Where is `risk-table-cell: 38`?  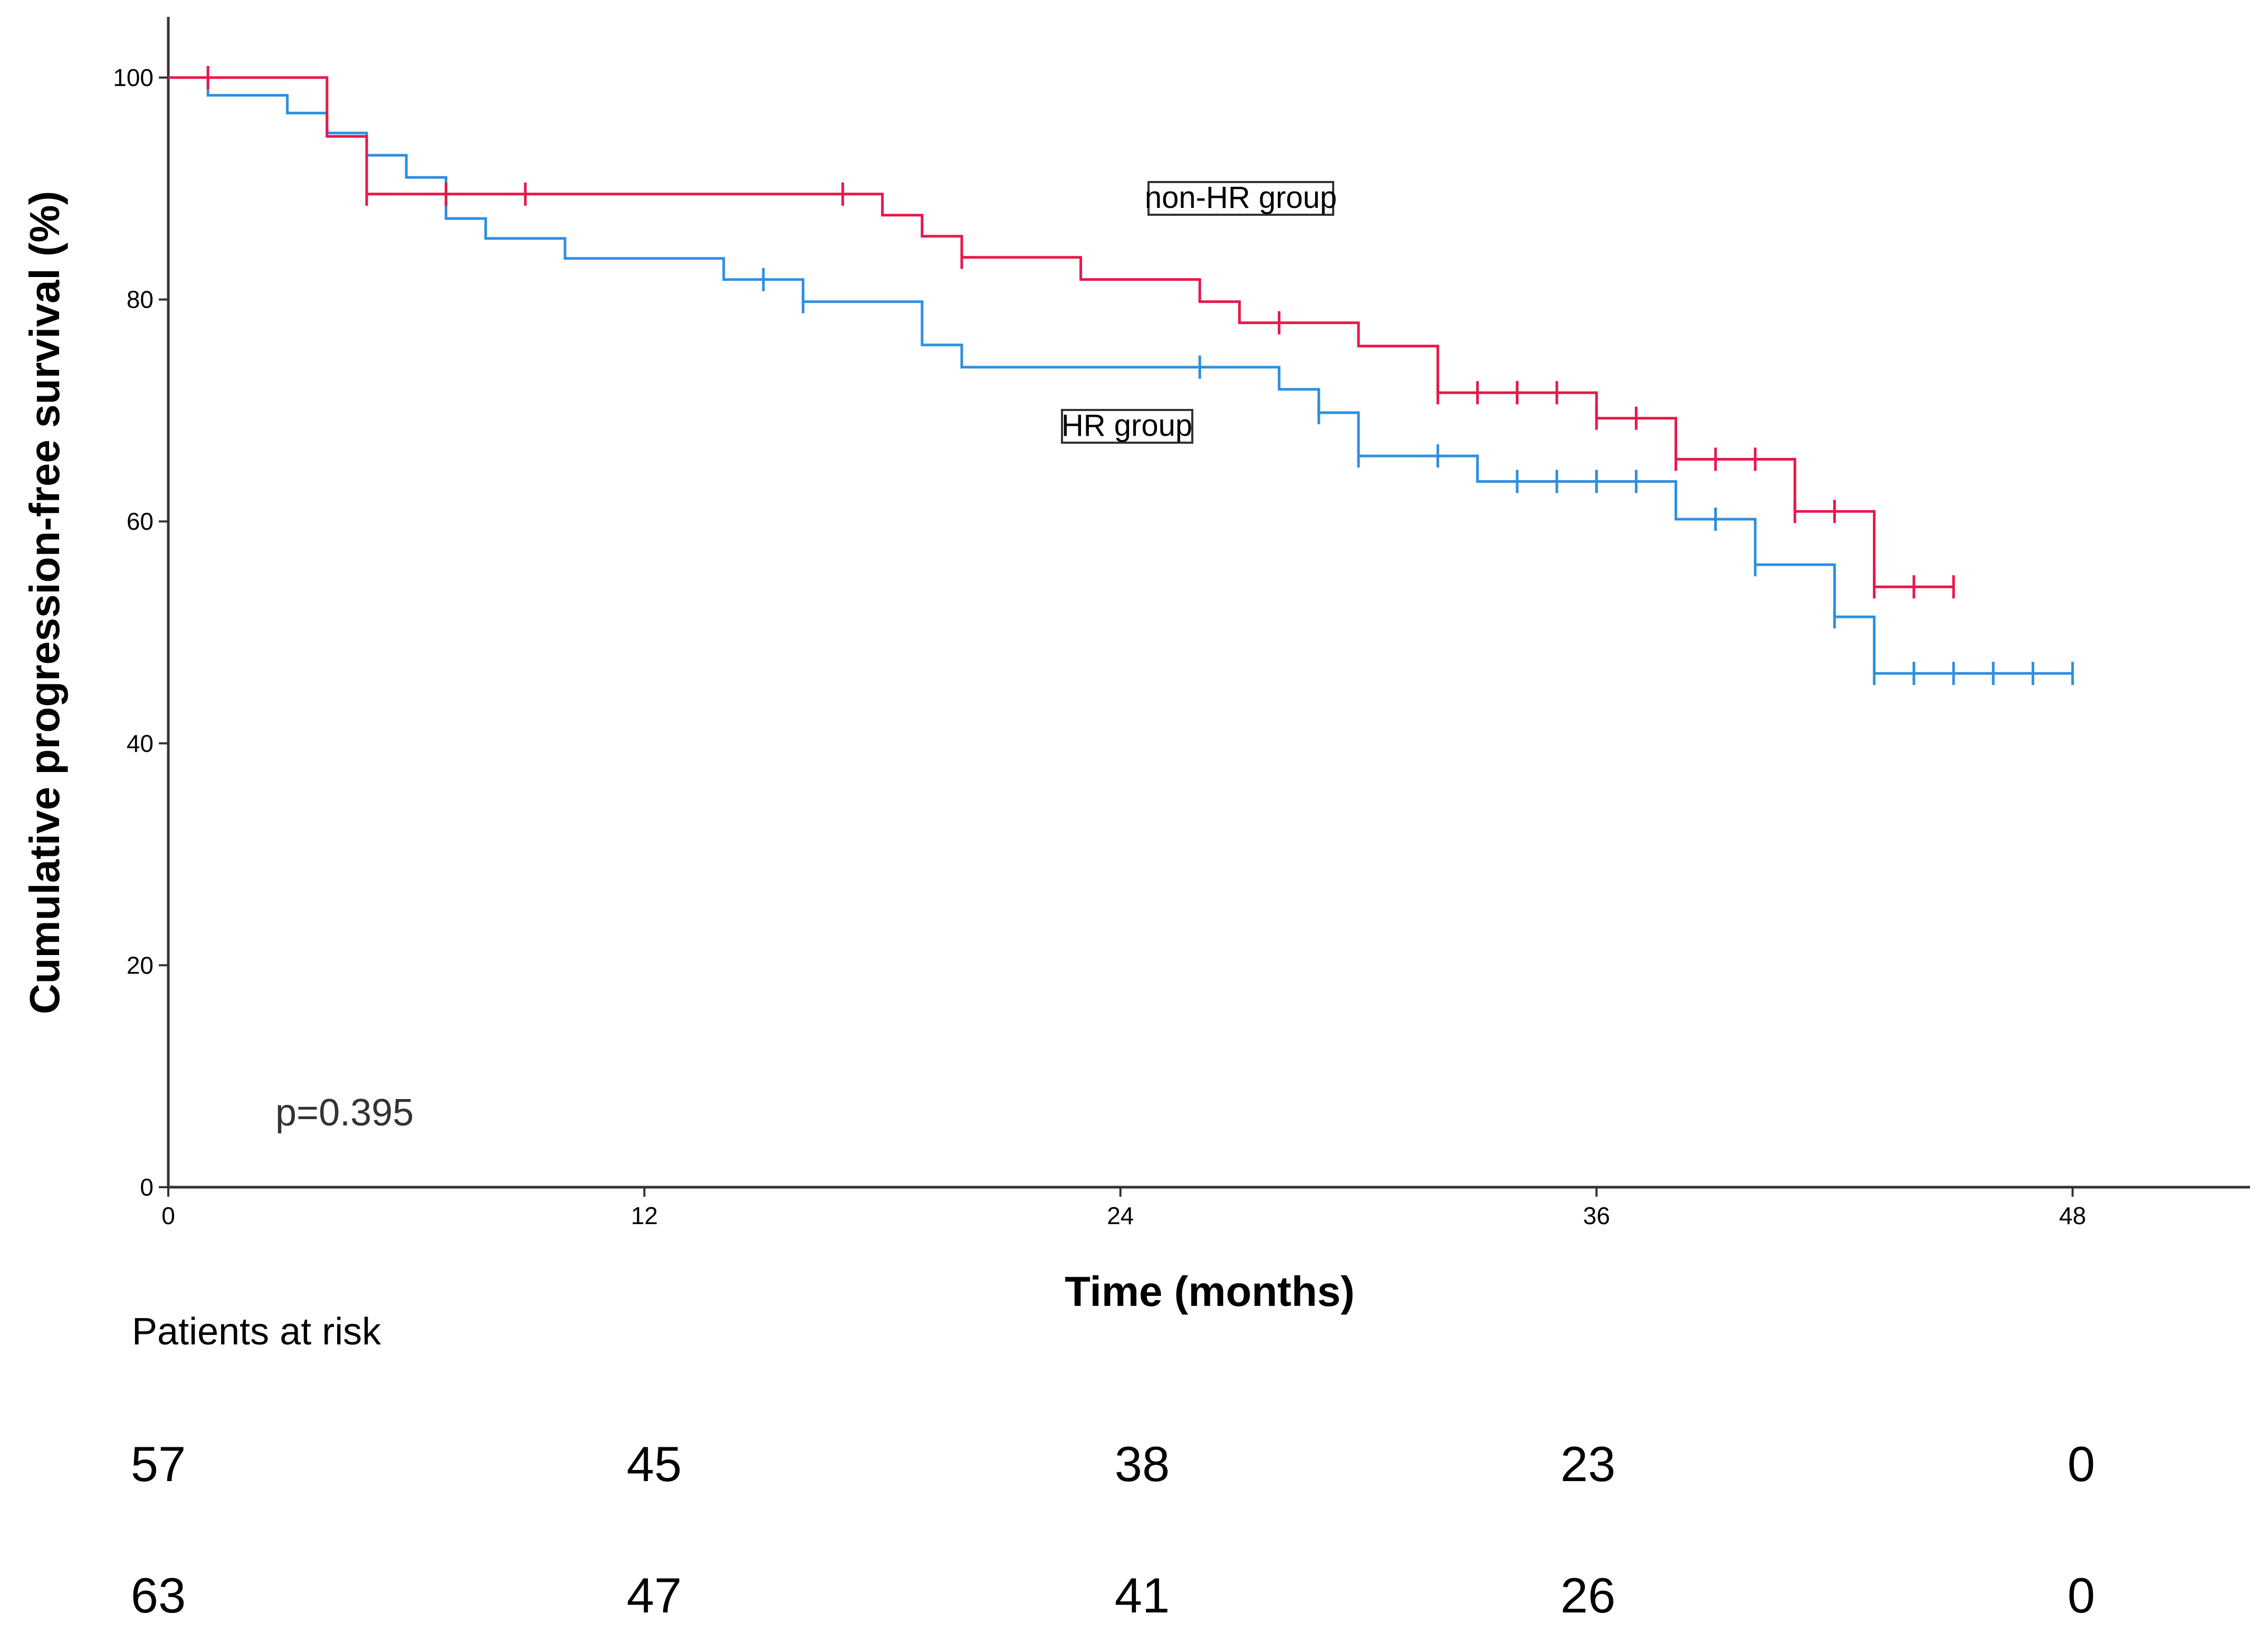
risk-table-cell: 38 is located at coordinates (1143, 1464).